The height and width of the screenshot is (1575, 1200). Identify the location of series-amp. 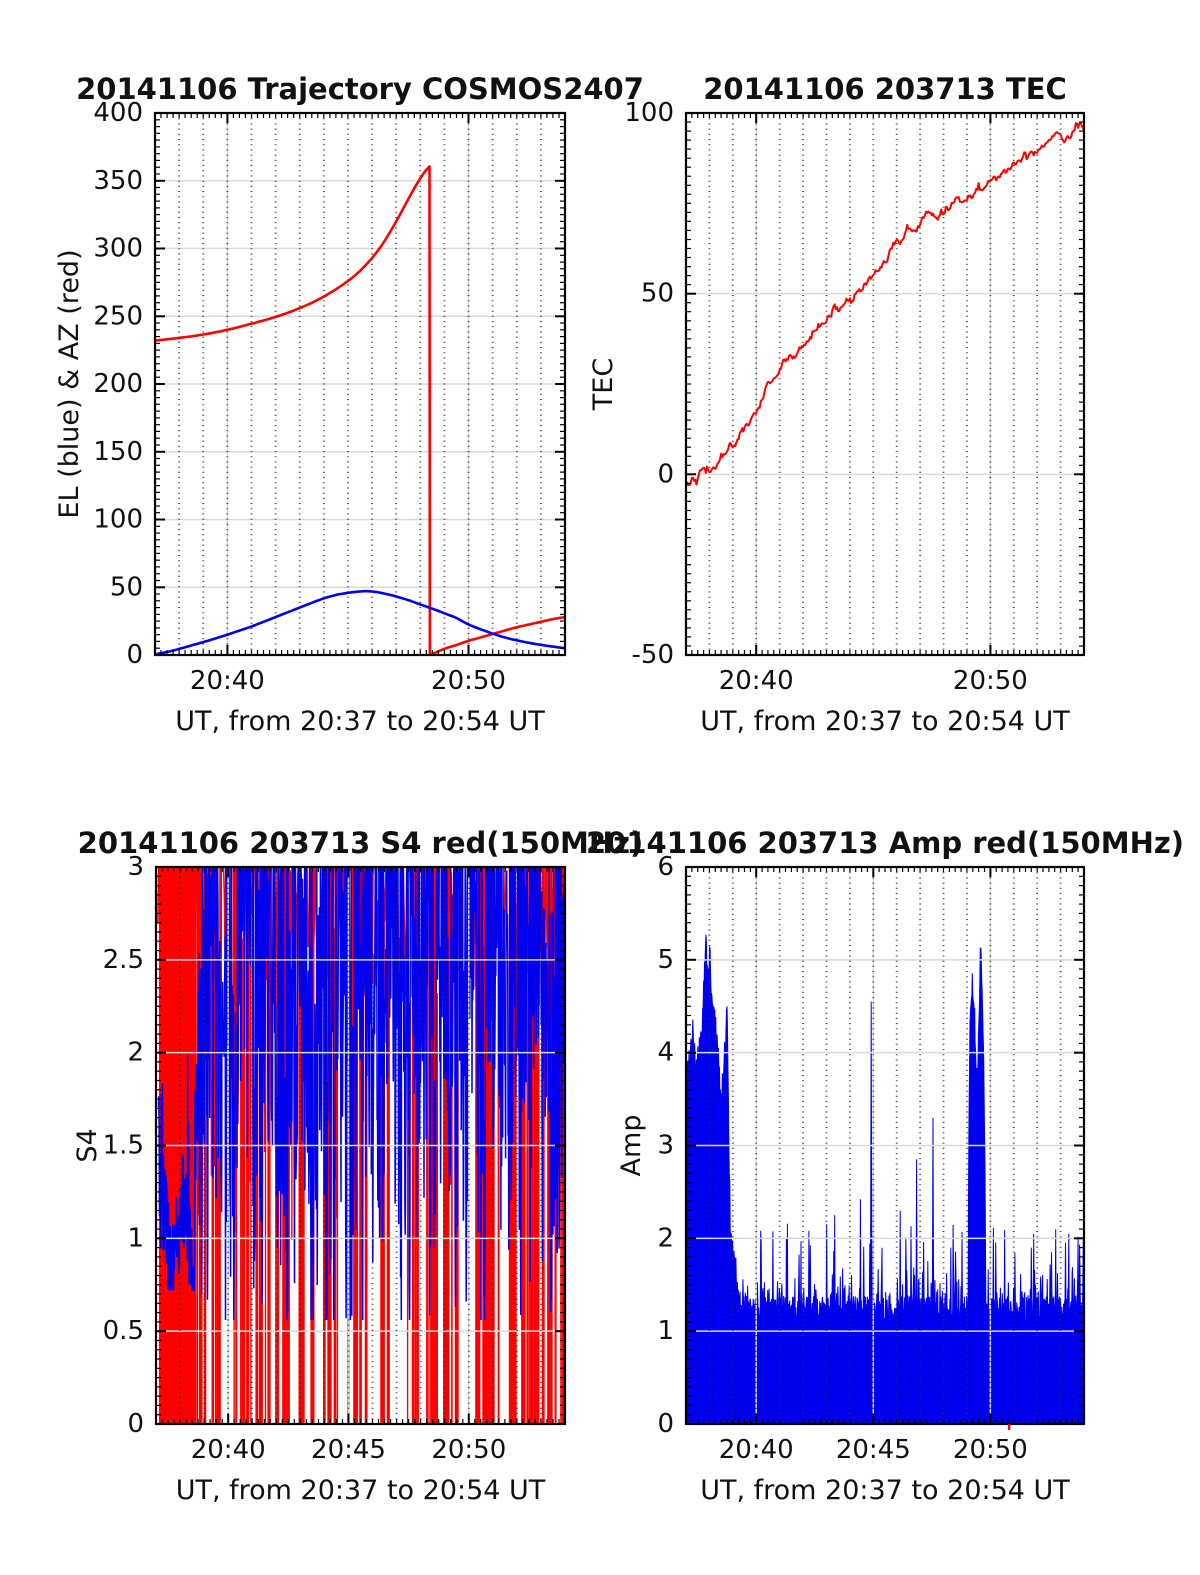
(885, 1179).